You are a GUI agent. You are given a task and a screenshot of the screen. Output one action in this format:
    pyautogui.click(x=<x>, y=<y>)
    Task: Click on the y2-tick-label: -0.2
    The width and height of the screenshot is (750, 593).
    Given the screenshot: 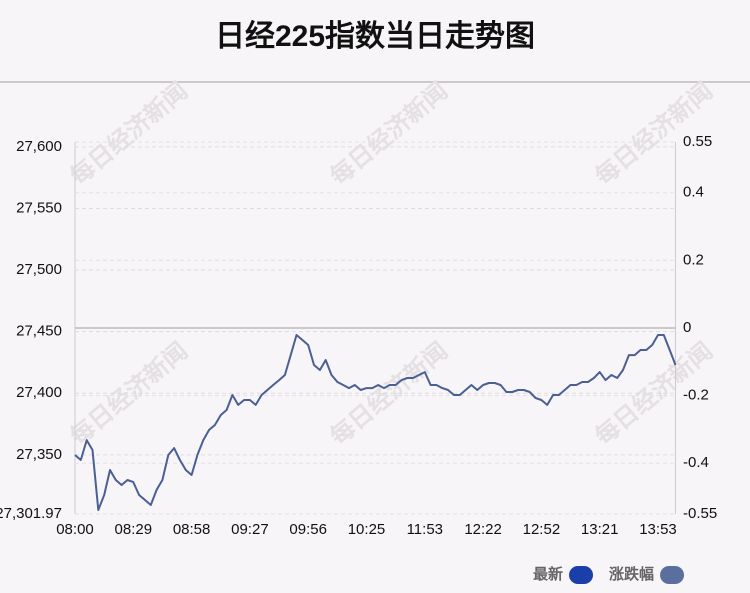 What is the action you would take?
    pyautogui.click(x=696, y=395)
    